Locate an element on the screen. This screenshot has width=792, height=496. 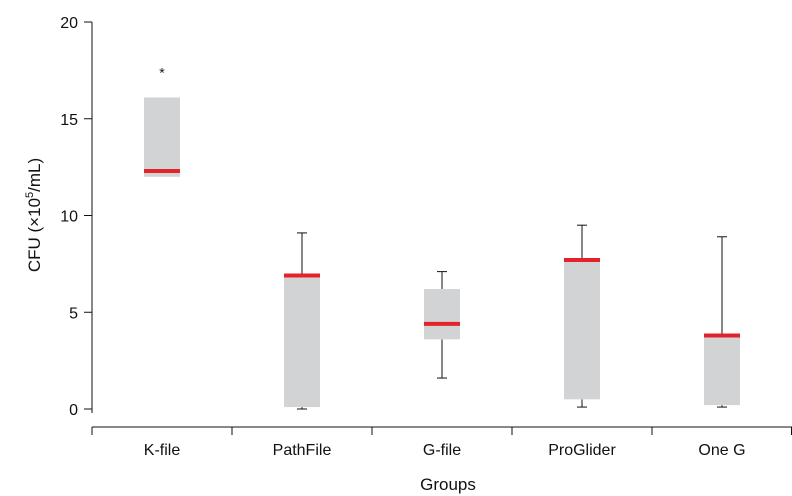
x-axis-title: Groups is located at coordinates (448, 484).